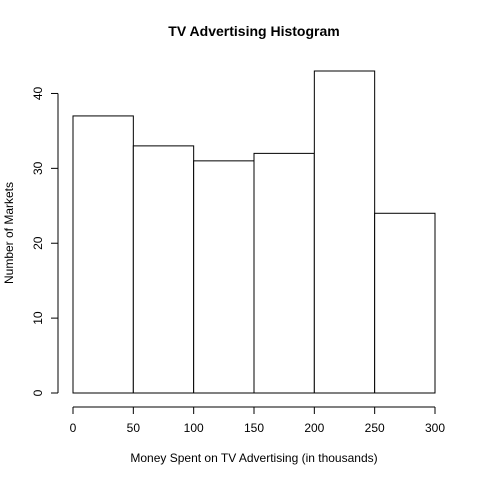 This screenshot has width=480, height=480. I want to click on y-tick-label: 40, so click(38, 93).